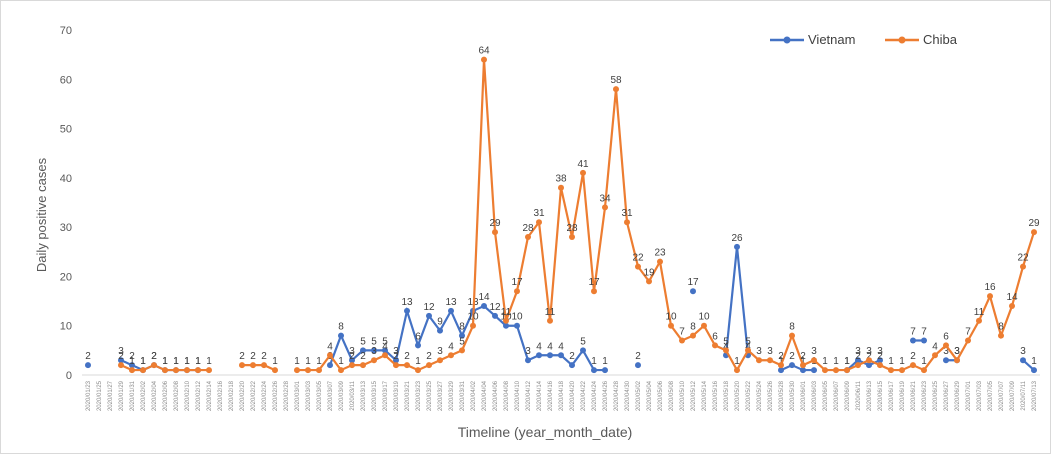  What do you see at coordinates (727, 395) in the screenshot?
I see `x-tick-label: 2020/05/18` at bounding box center [727, 395].